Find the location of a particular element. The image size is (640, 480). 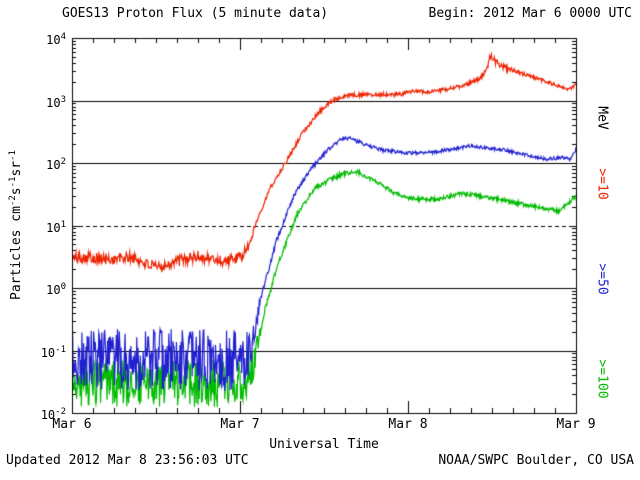

x-tick-label: Mar 7 is located at coordinates (240, 424).